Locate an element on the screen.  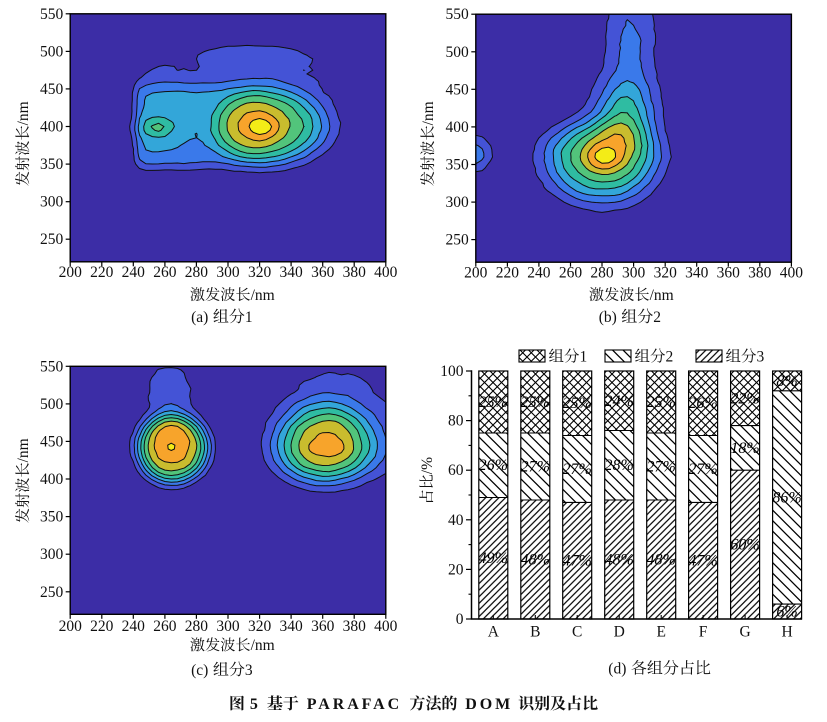
svg-text: A is located at coordinates (494, 632).